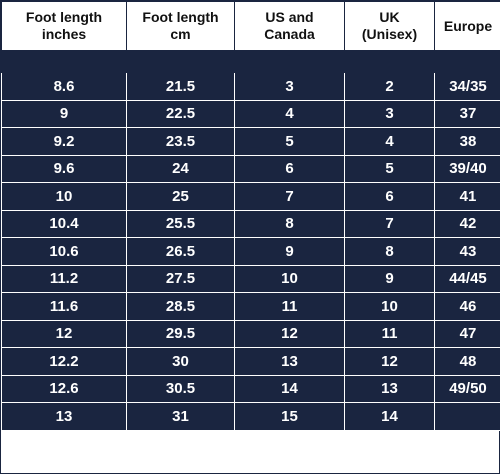 Image resolution: width=500 pixels, height=474 pixels. Describe the element at coordinates (289, 17) in the screenshot. I see `column-header-line: US and` at that location.